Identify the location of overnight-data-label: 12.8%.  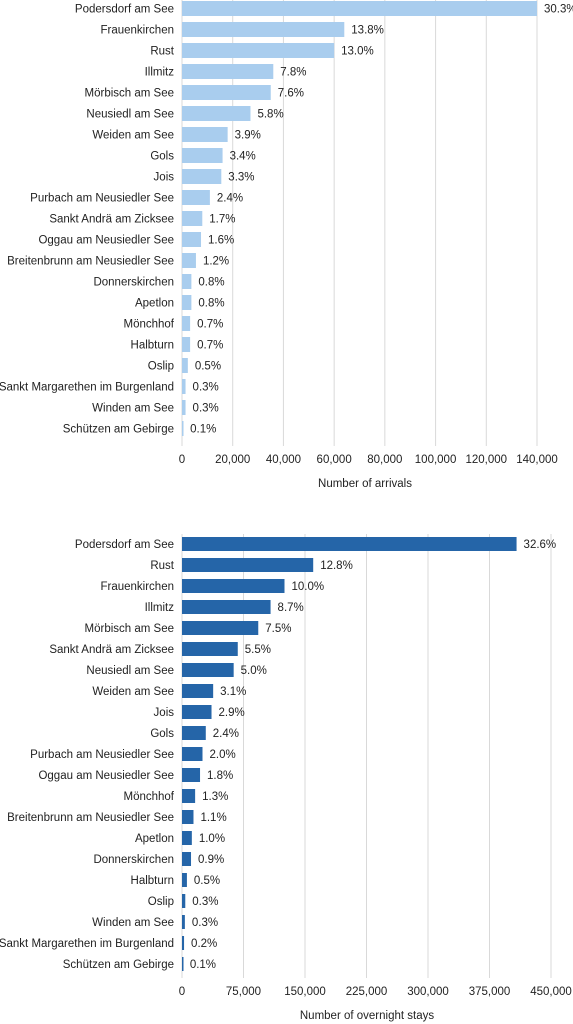
(336, 566).